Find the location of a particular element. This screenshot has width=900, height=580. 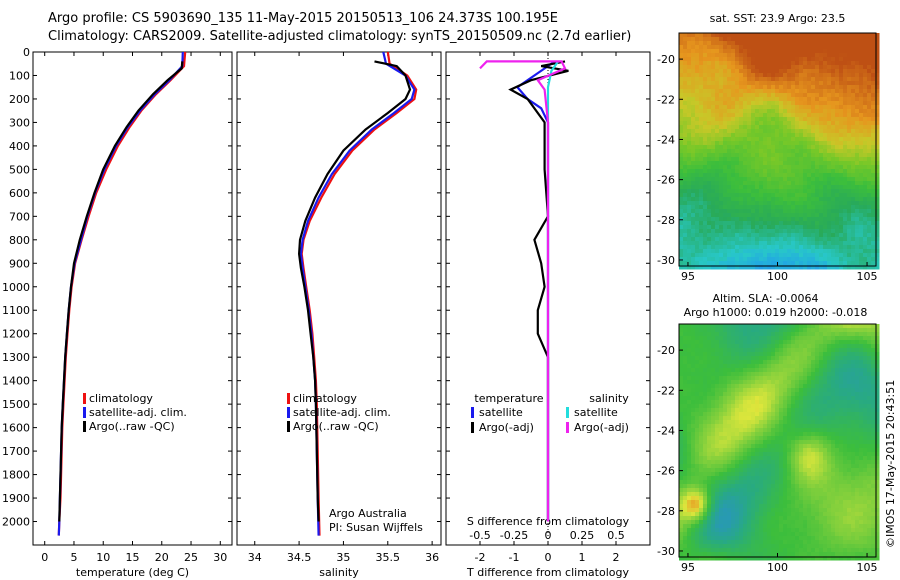

x-tick-label: 2 is located at coordinates (616, 557).